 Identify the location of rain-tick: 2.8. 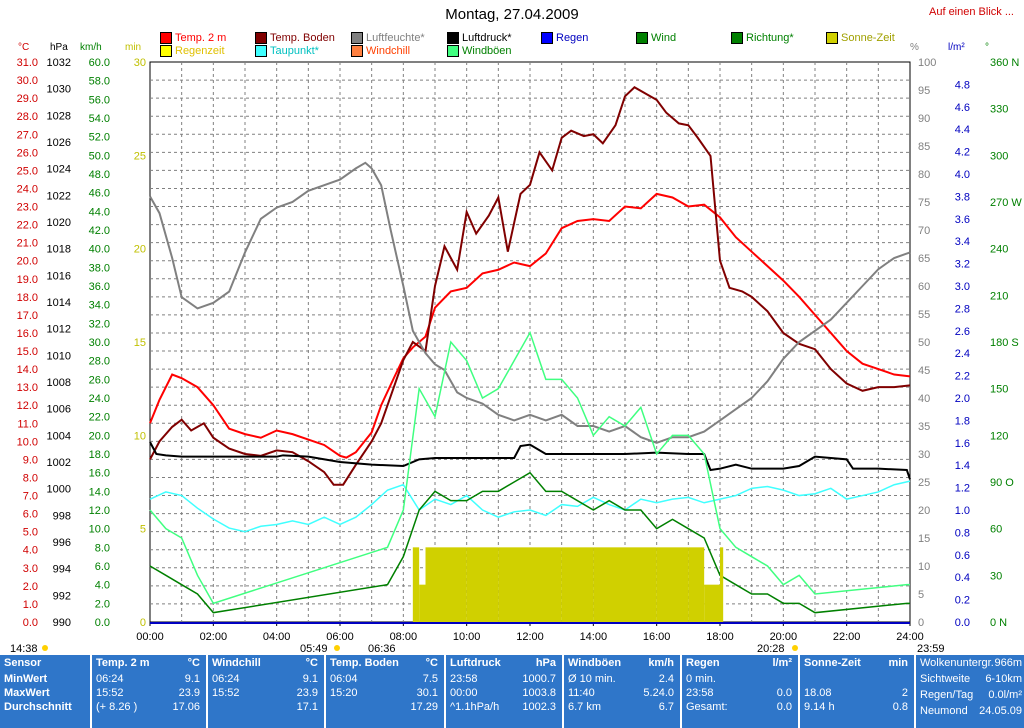
(962, 309).